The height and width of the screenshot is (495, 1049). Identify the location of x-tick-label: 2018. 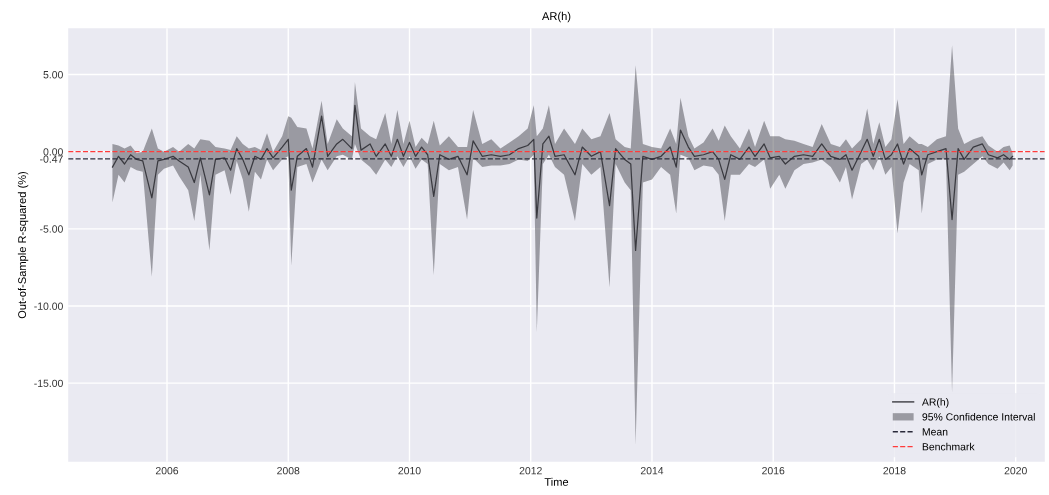
(894, 470).